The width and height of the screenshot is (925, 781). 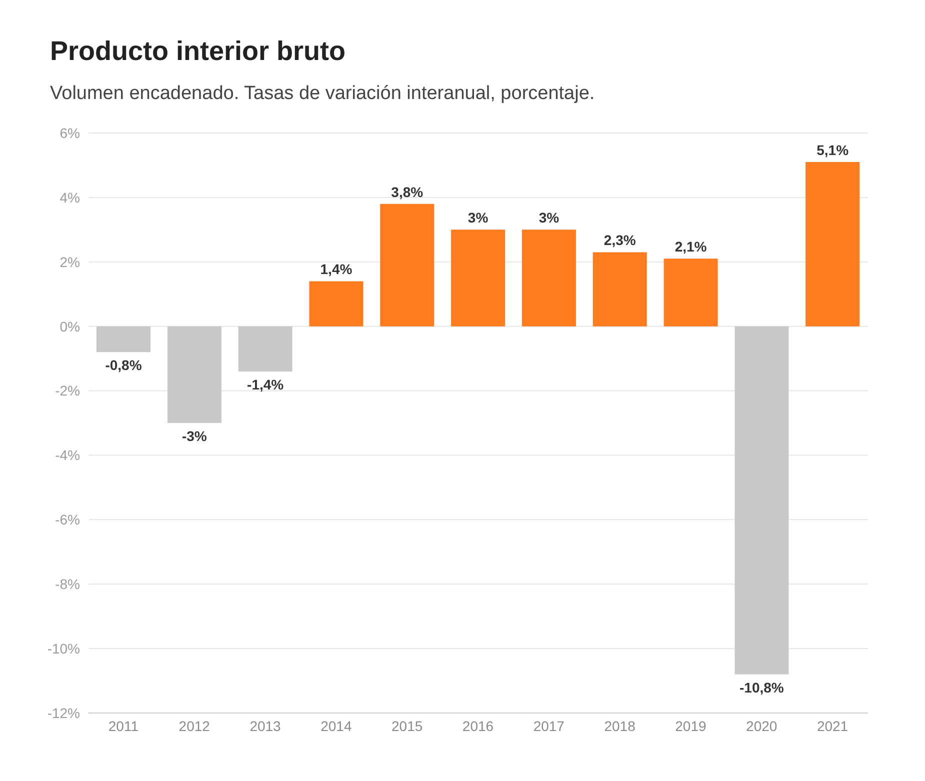 What do you see at coordinates (70, 197) in the screenshot?
I see `y-tick-label: 4%` at bounding box center [70, 197].